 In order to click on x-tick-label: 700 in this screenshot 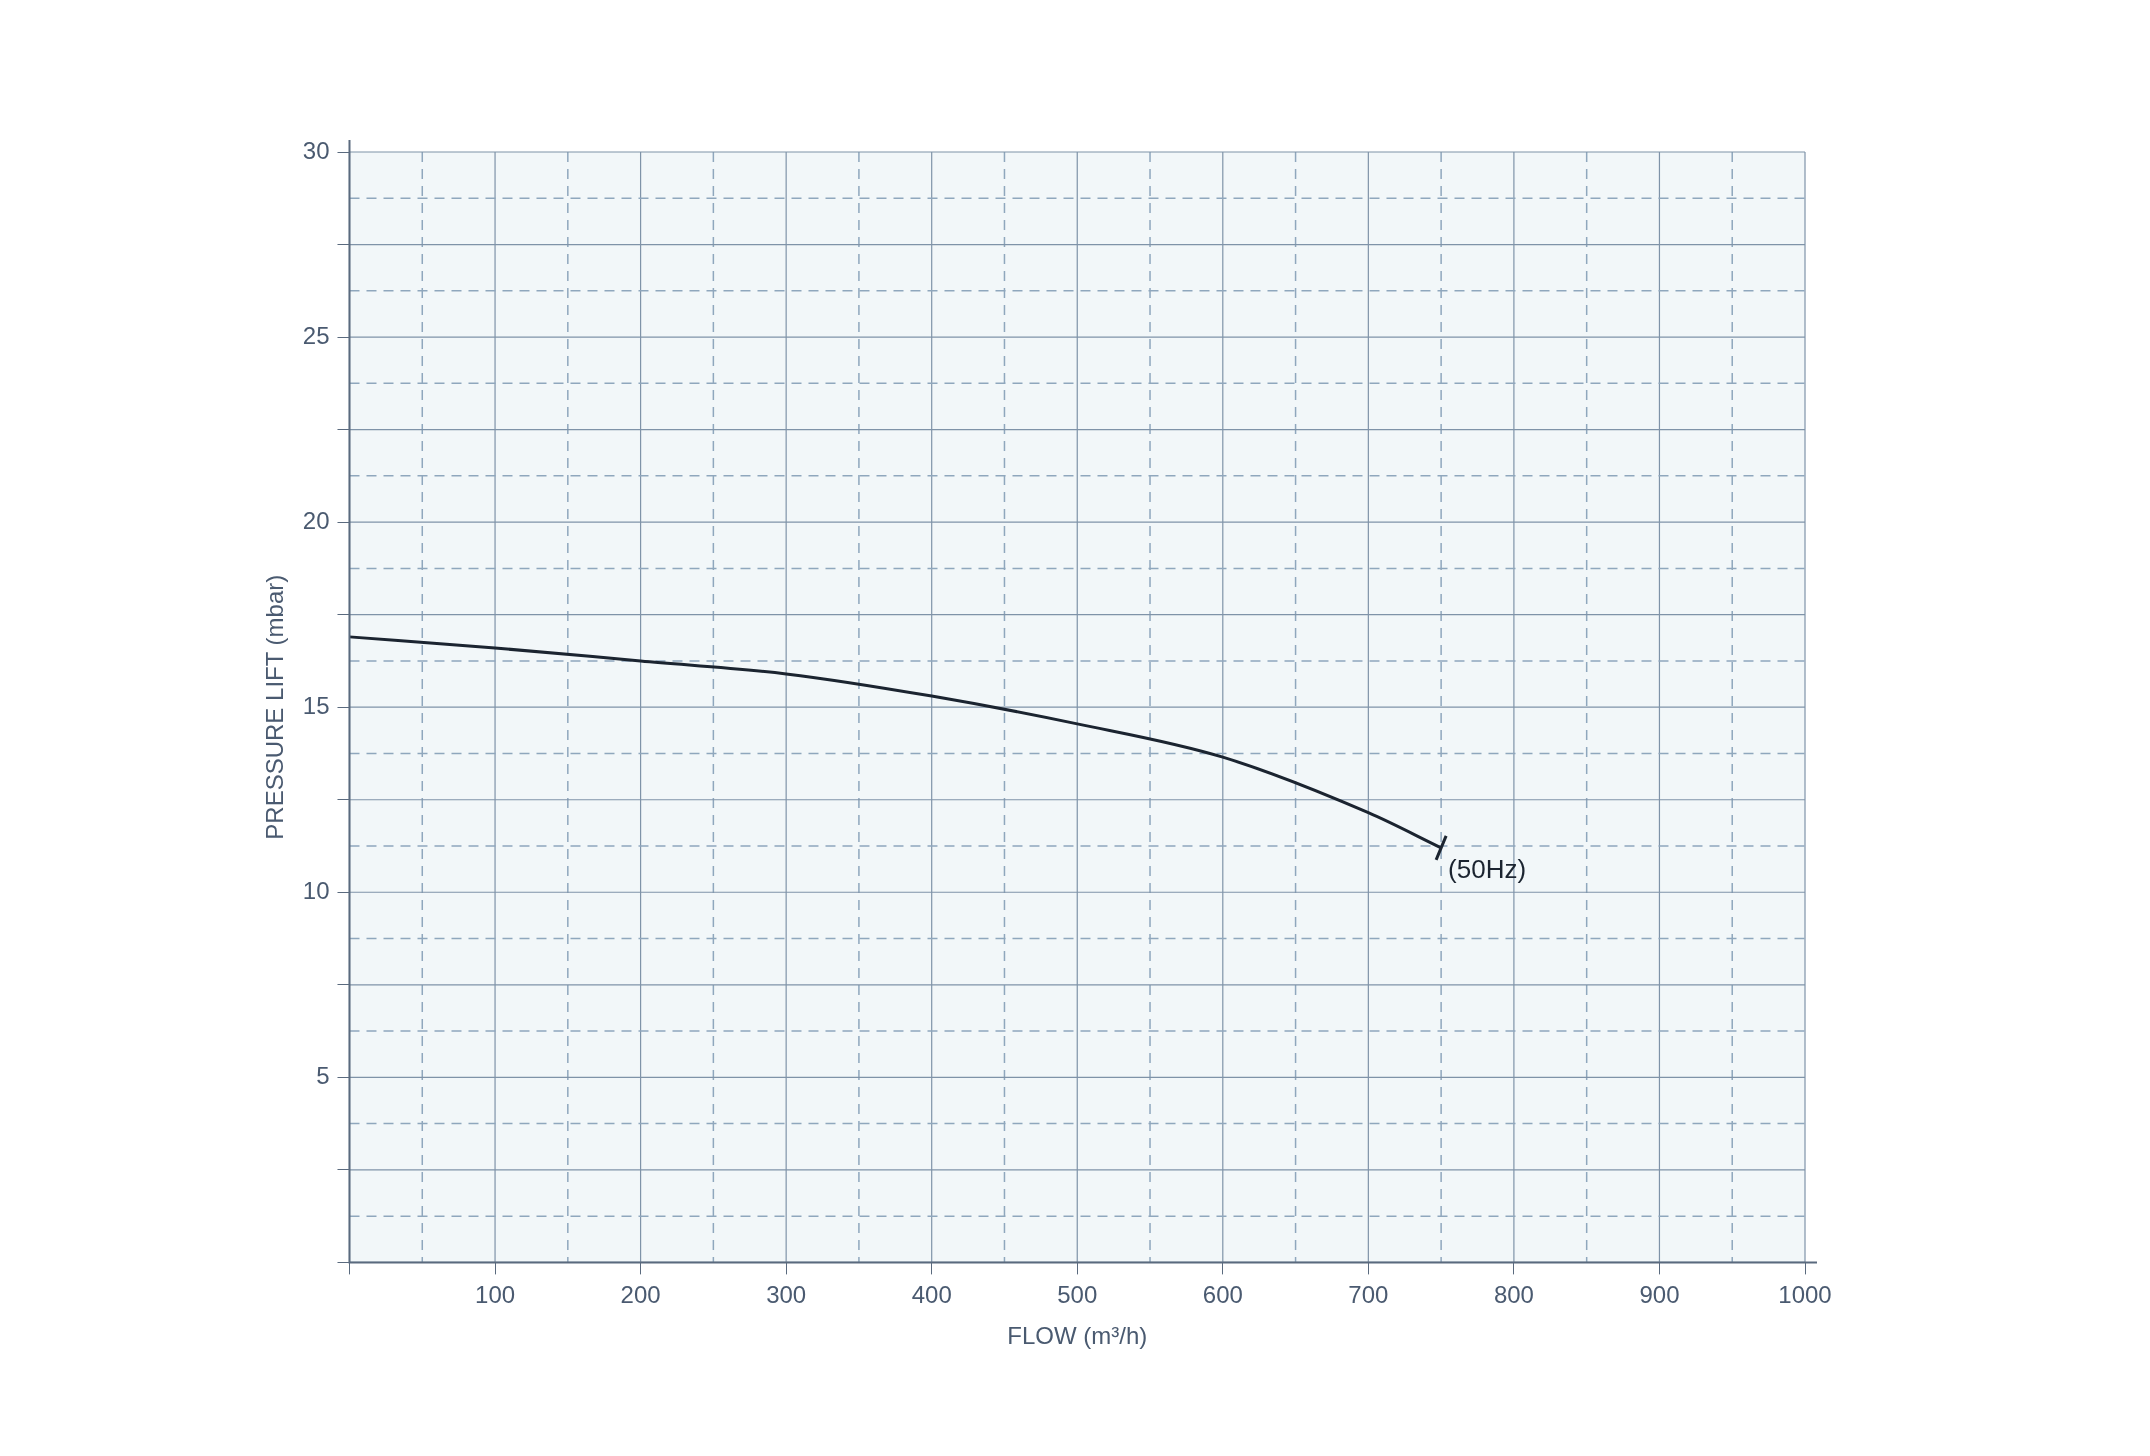, I will do `click(1368, 1295)`.